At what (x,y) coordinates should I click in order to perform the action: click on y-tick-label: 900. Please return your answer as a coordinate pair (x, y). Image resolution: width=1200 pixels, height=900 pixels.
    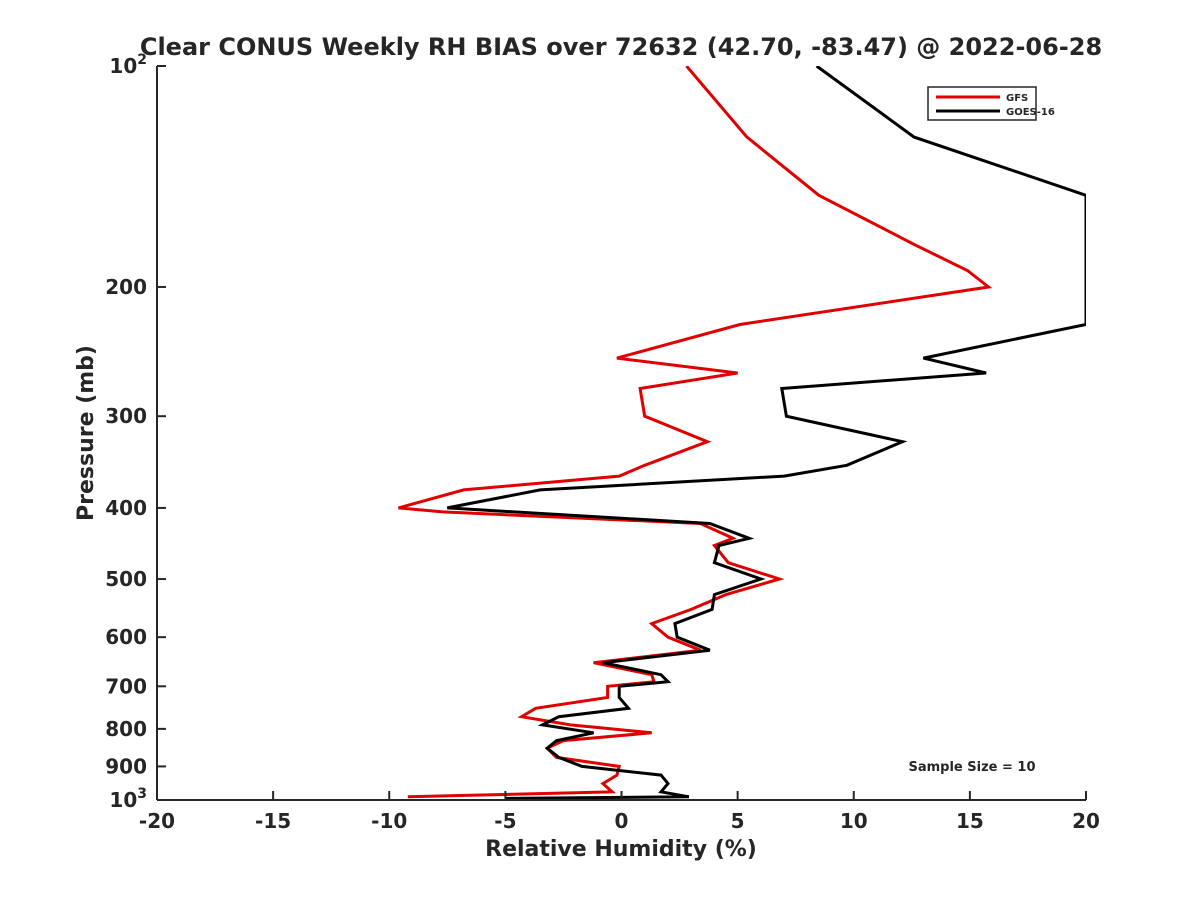
    Looking at the image, I should click on (126, 766).